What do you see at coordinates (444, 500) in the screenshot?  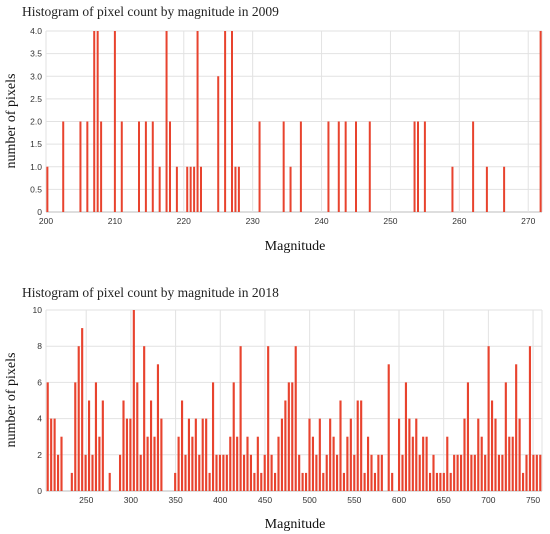 I see `x-tick-label: 650` at bounding box center [444, 500].